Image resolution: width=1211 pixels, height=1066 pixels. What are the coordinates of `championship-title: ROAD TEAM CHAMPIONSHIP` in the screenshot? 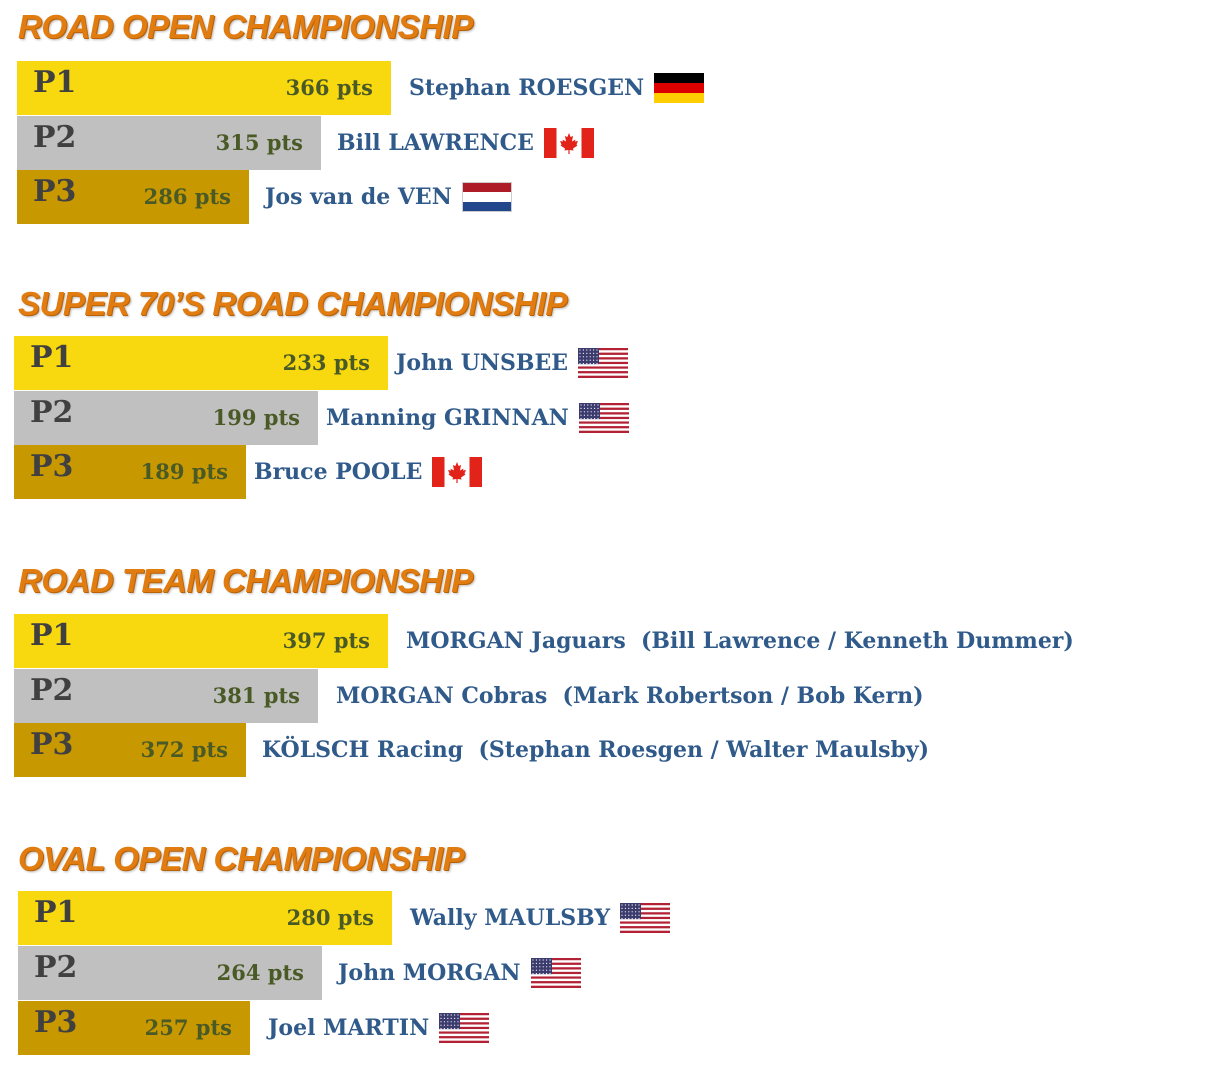 It's located at (245, 580).